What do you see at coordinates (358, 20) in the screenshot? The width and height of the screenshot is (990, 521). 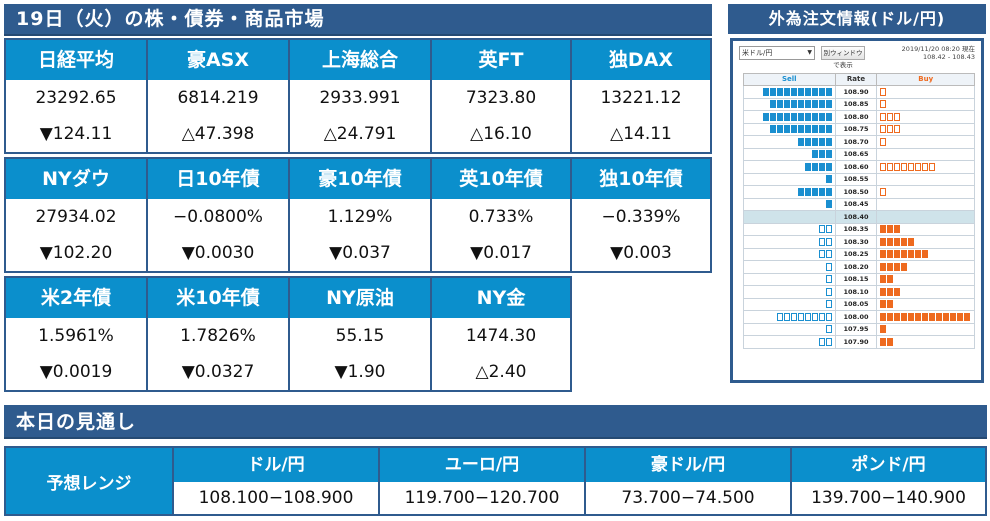 I see `markets-header: 19日（火）の株・債券・商品市場` at bounding box center [358, 20].